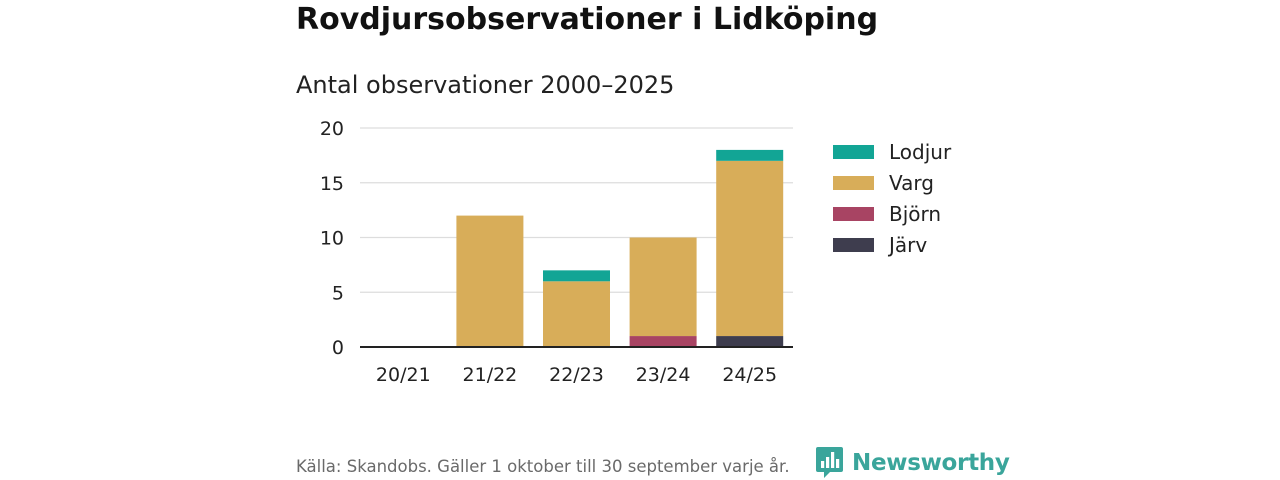 The height and width of the screenshot is (480, 1280). I want to click on y-axis-ticks: 0 5 10 15 20, so click(332, 238).